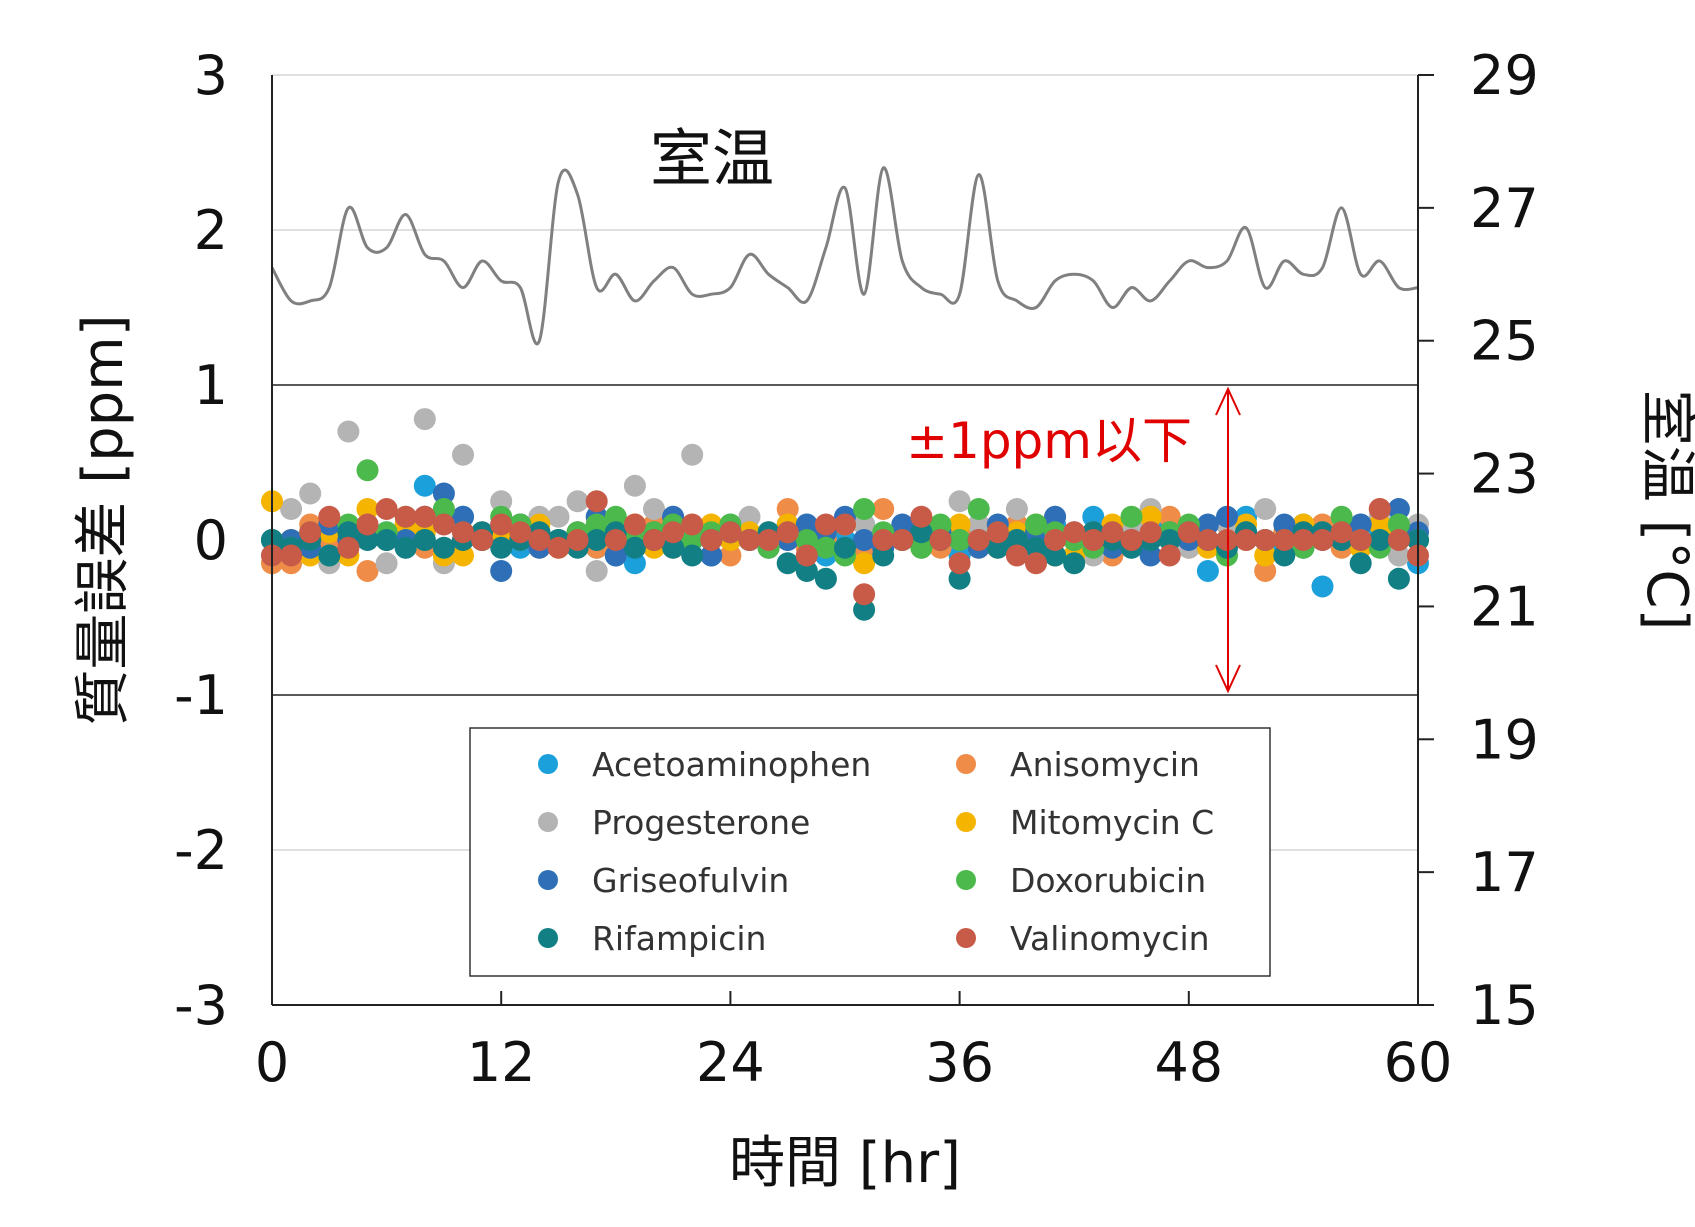 The width and height of the screenshot is (1695, 1227). What do you see at coordinates (201, 850) in the screenshot?
I see `y-tick-label-5: -2` at bounding box center [201, 850].